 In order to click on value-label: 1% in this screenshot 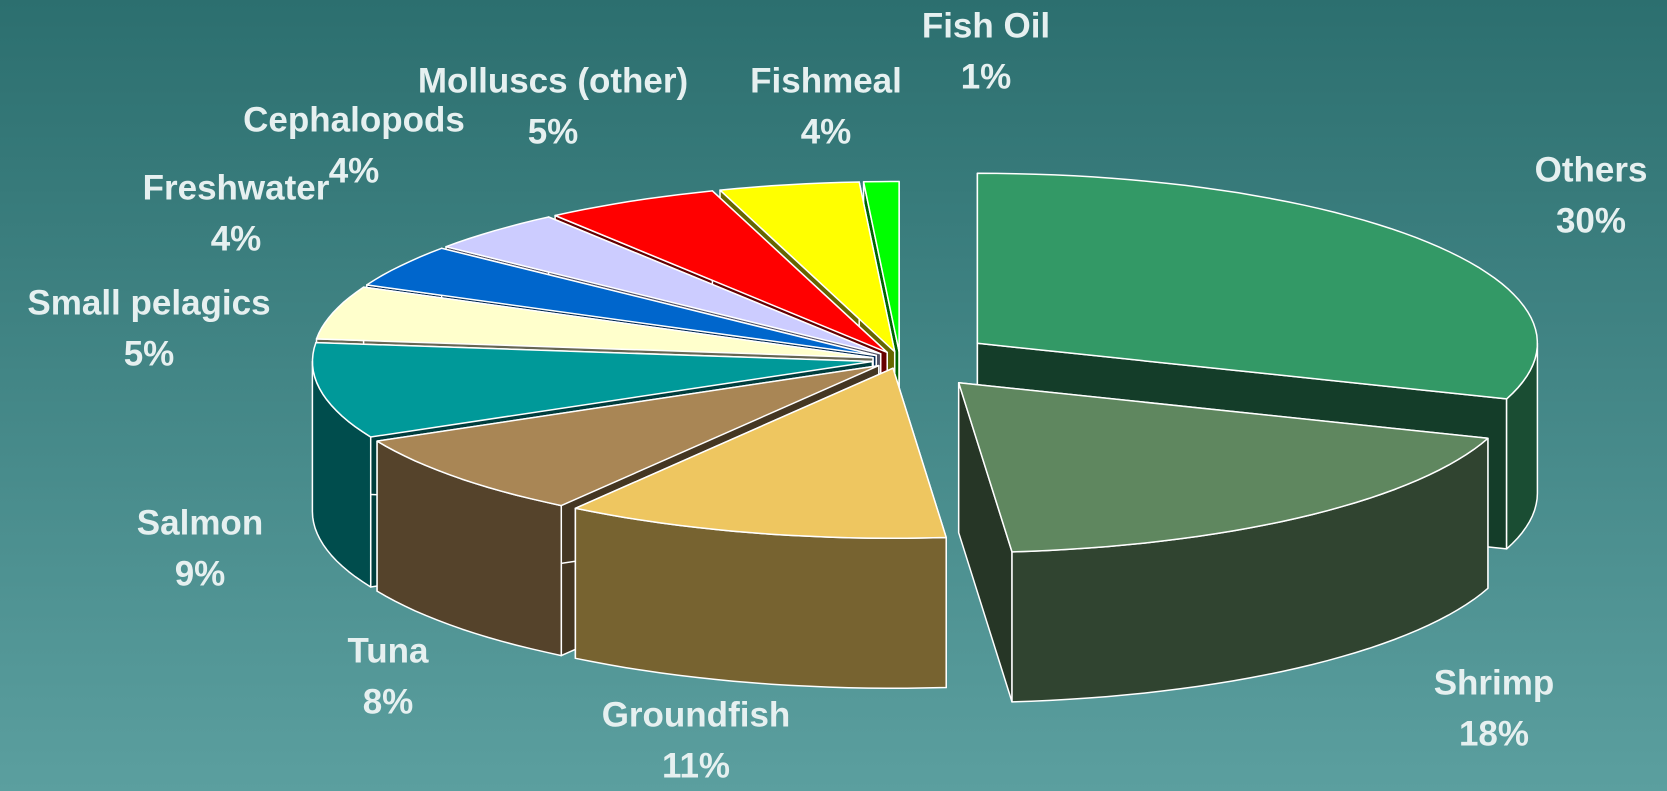, I will do `click(986, 76)`.